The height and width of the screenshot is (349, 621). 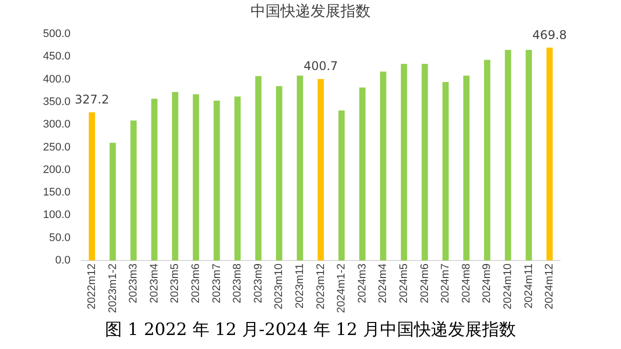 What do you see at coordinates (56, 56) in the screenshot?
I see `y-tick-label: 450.0` at bounding box center [56, 56].